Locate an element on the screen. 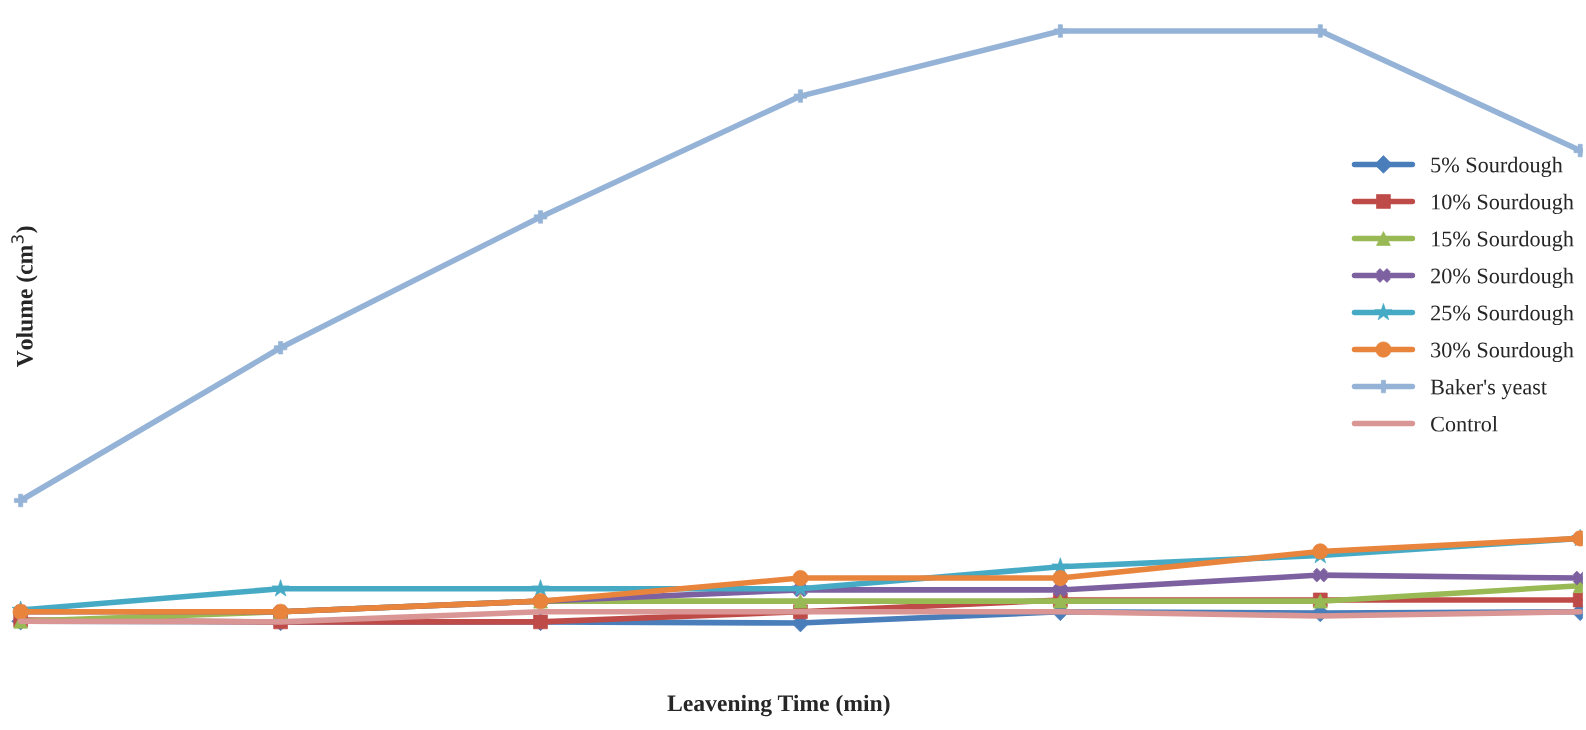  legend-label: Control is located at coordinates (1464, 423).